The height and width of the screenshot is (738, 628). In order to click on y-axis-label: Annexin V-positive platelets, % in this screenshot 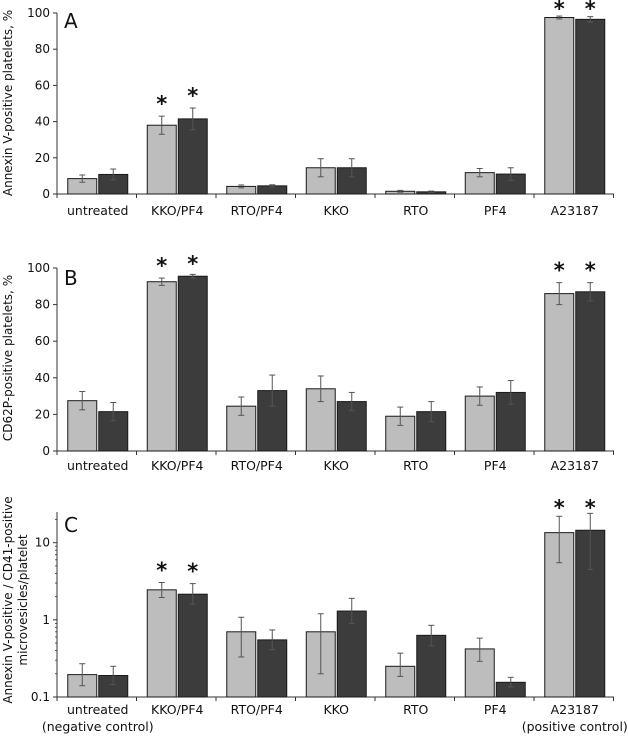, I will do `click(8, 103)`.